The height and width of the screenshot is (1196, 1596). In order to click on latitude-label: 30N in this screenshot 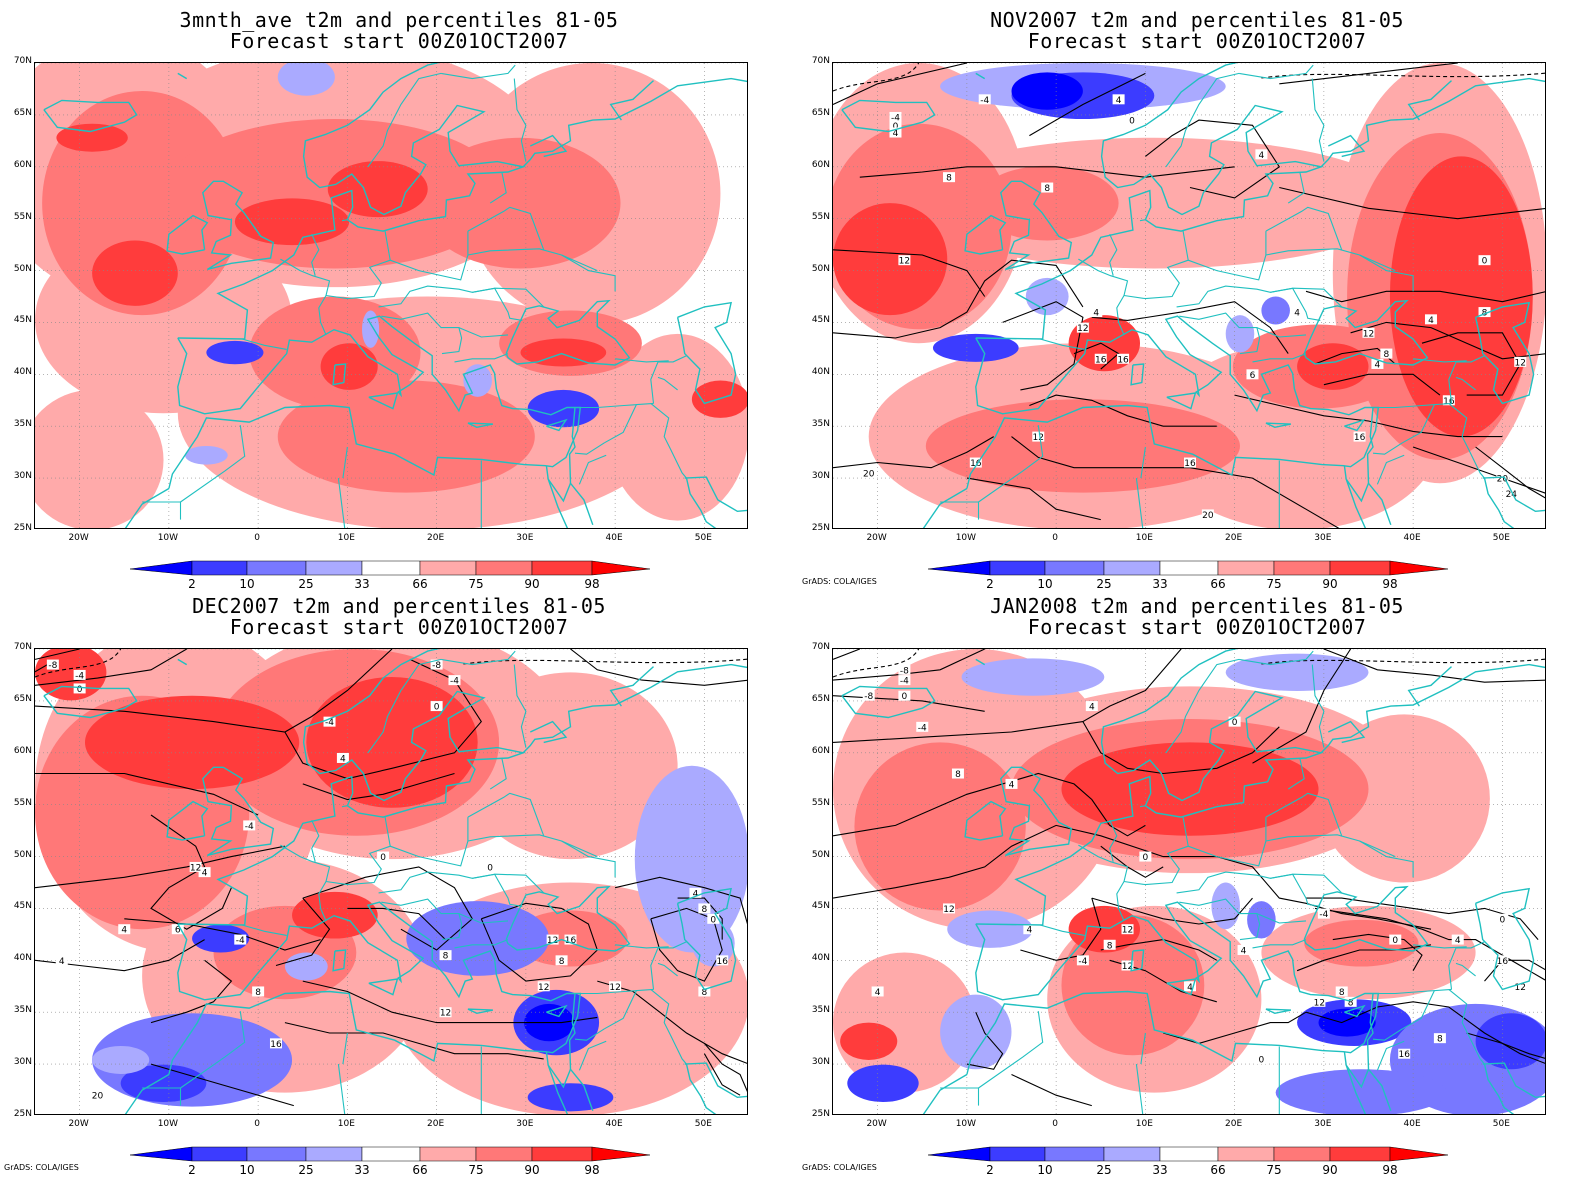, I will do `click(22, 476)`.